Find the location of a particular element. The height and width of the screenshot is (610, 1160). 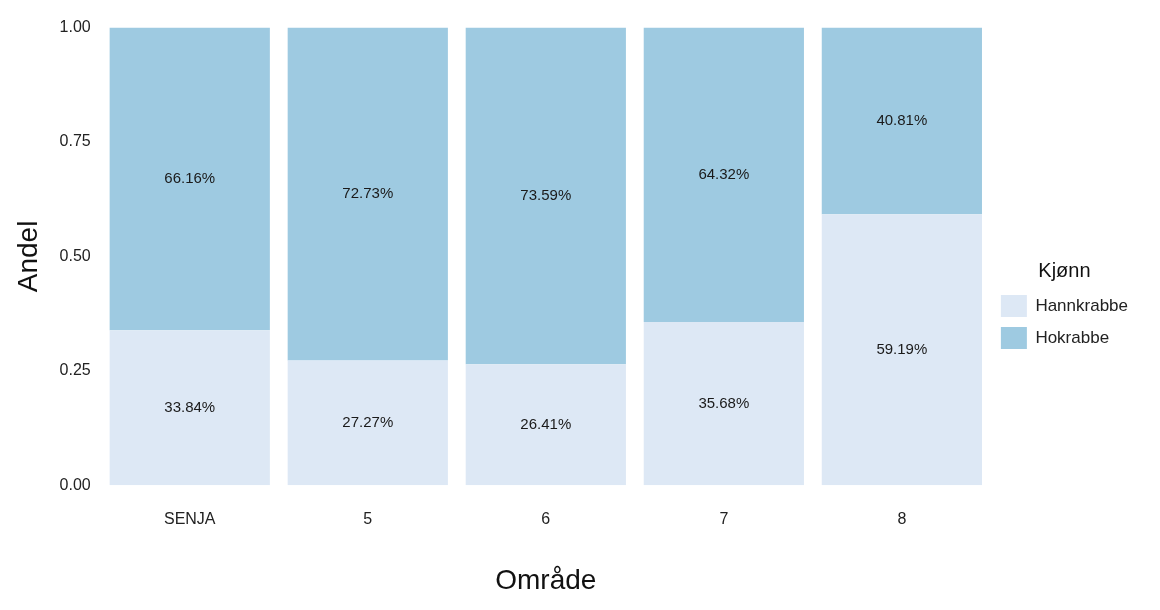

legend-title: Kjønn is located at coordinates (1064, 269).